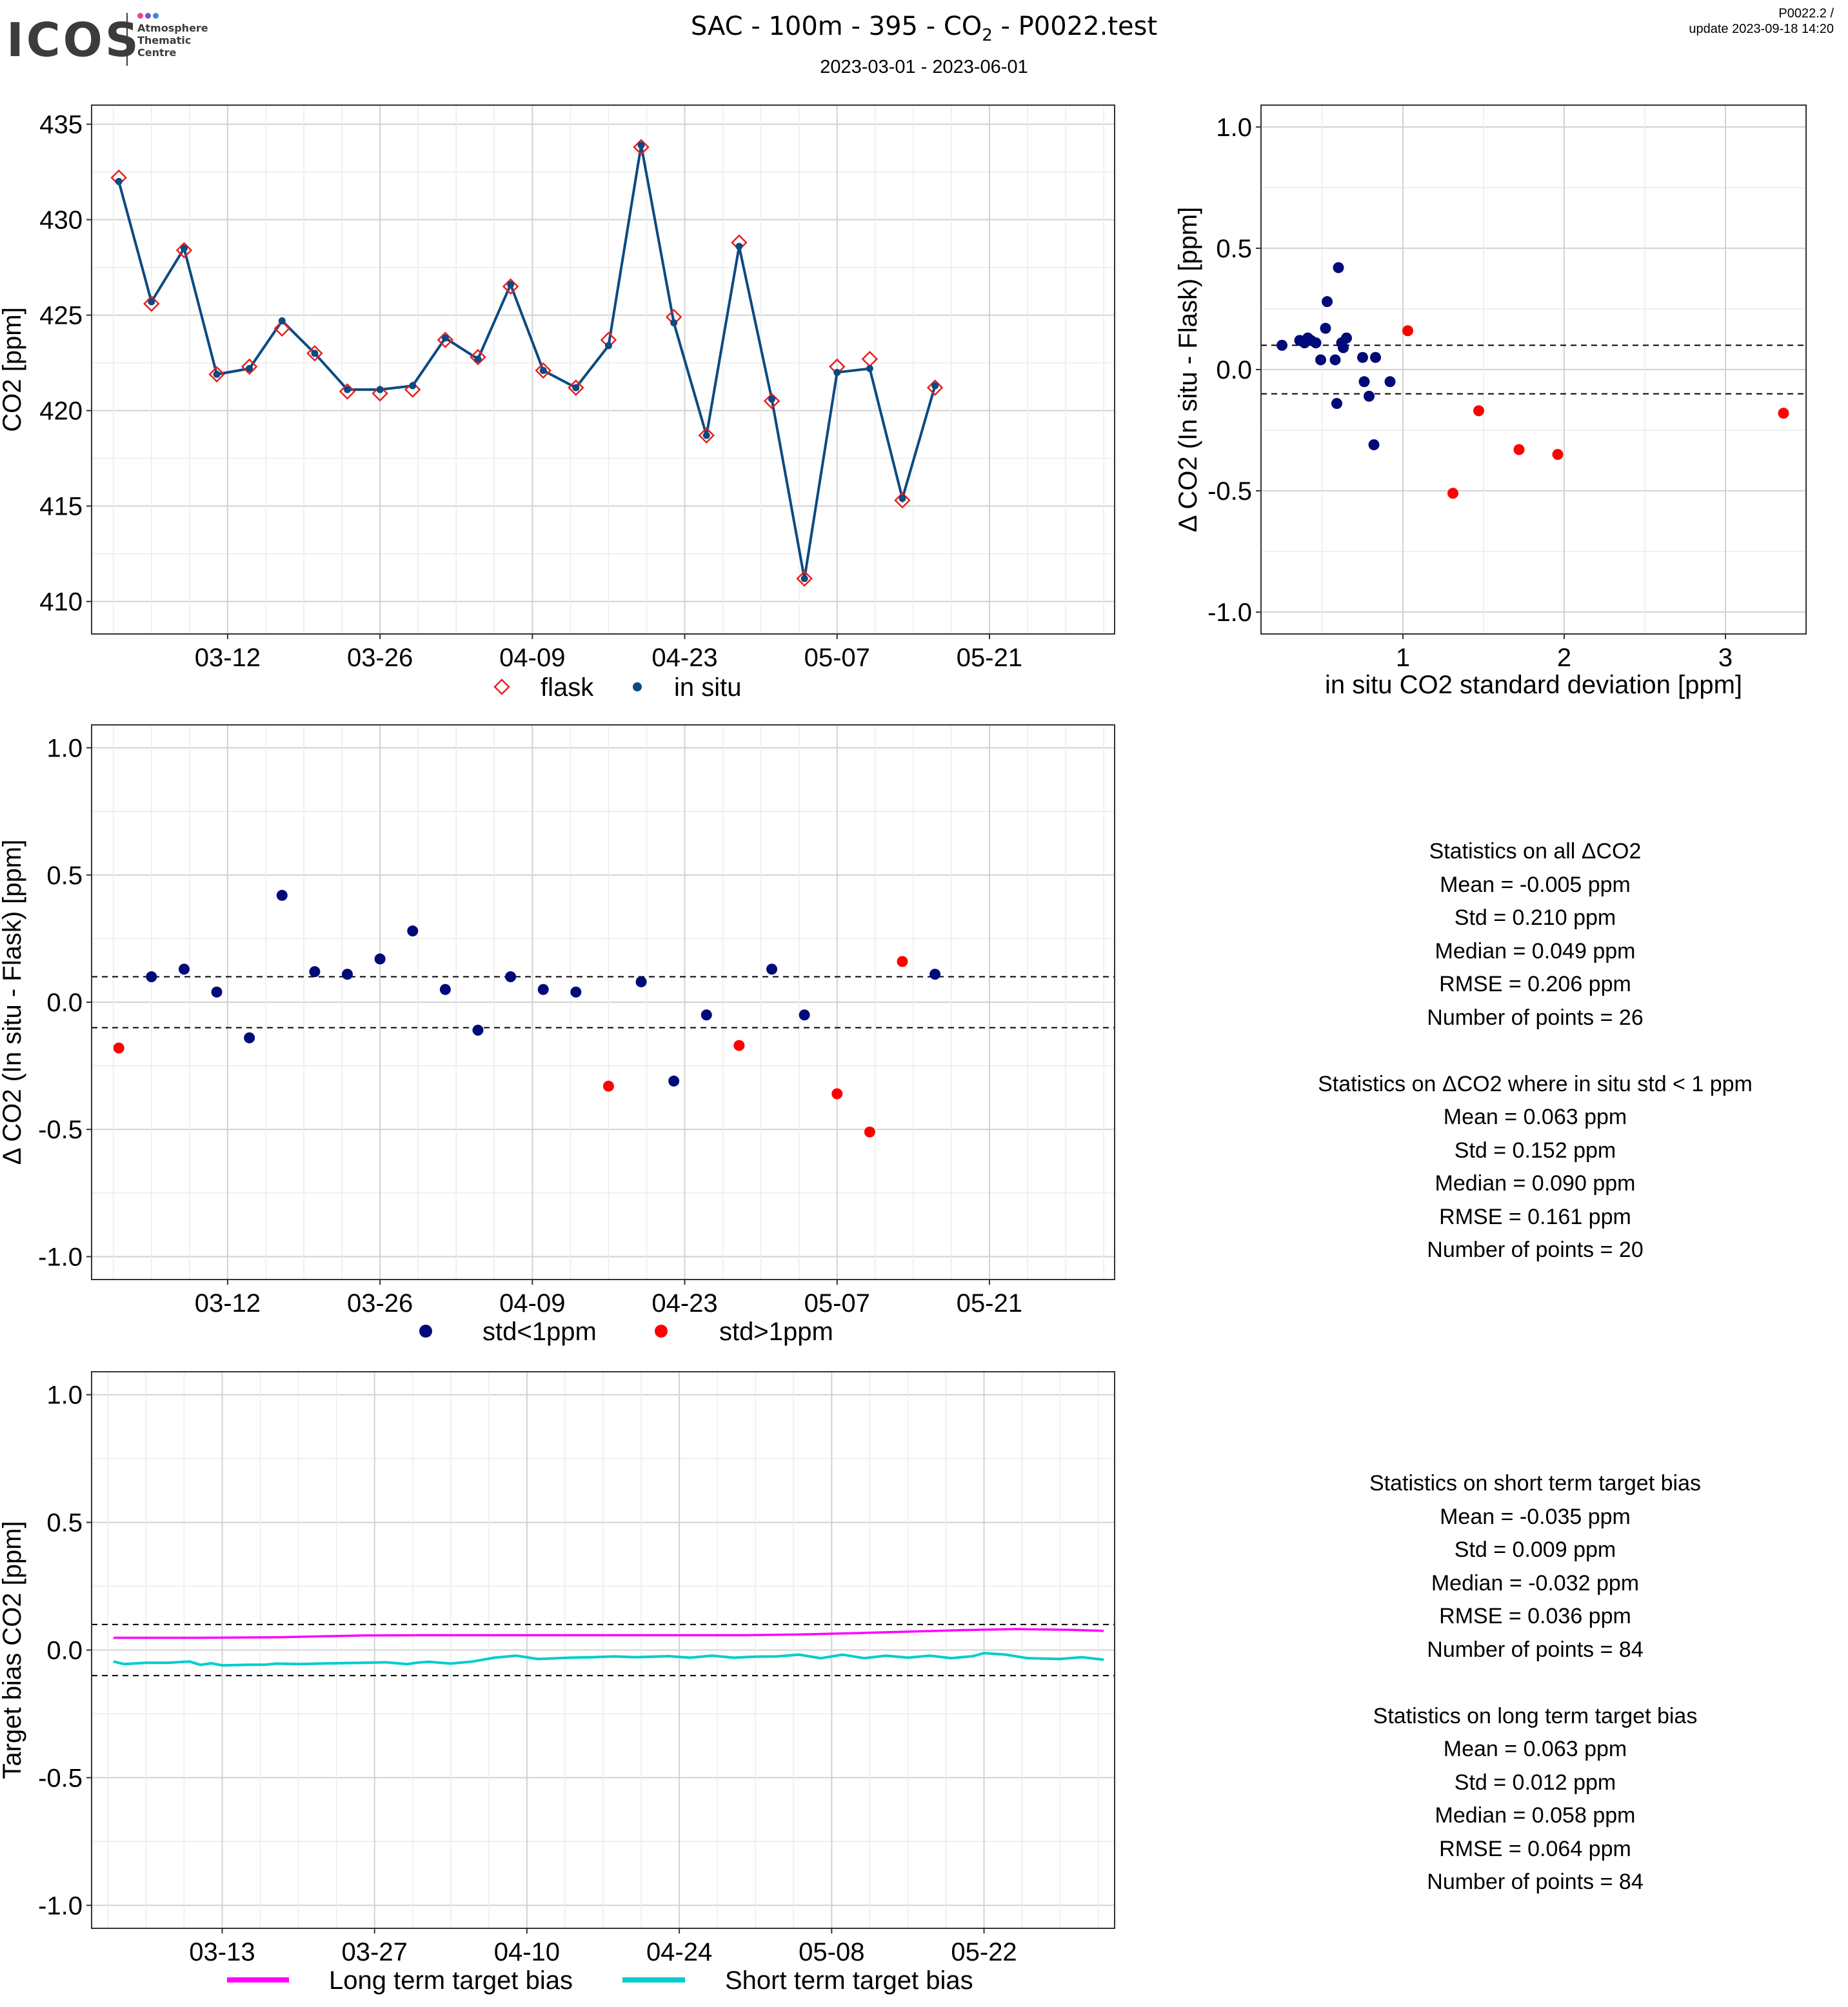 This screenshot has height=2007, width=1848. I want to click on delta-time-chart-legend-gt1-icon, so click(661, 1331).